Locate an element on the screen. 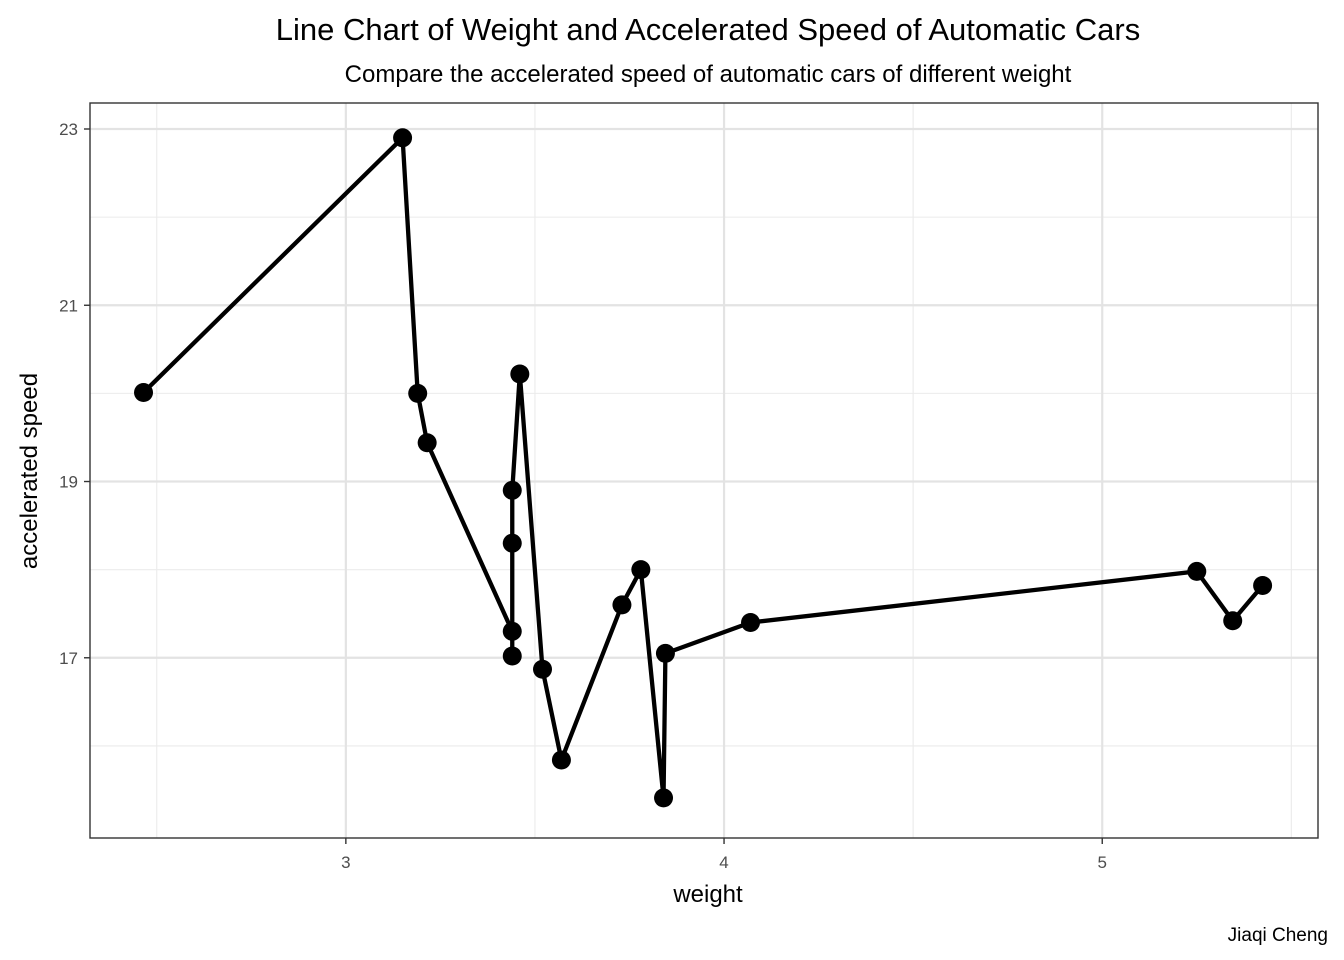  chart-caption: Jiaqi Cheng is located at coordinates (1278, 935).